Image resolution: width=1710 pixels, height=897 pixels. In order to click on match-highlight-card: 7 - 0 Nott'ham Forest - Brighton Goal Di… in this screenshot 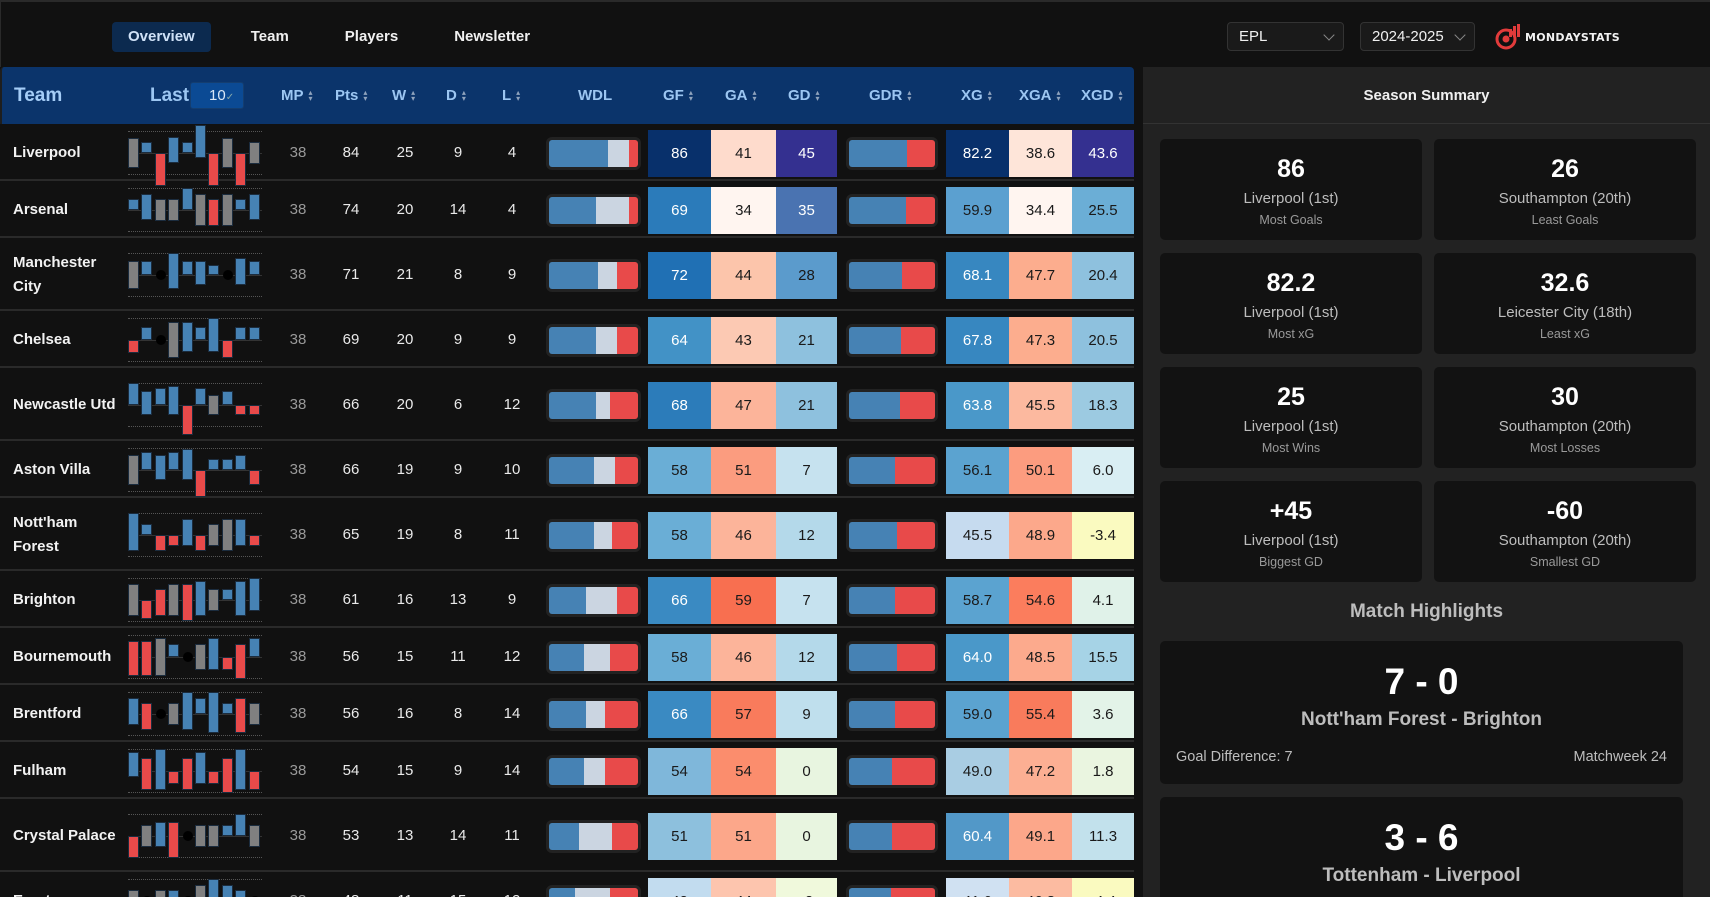, I will do `click(1421, 712)`.